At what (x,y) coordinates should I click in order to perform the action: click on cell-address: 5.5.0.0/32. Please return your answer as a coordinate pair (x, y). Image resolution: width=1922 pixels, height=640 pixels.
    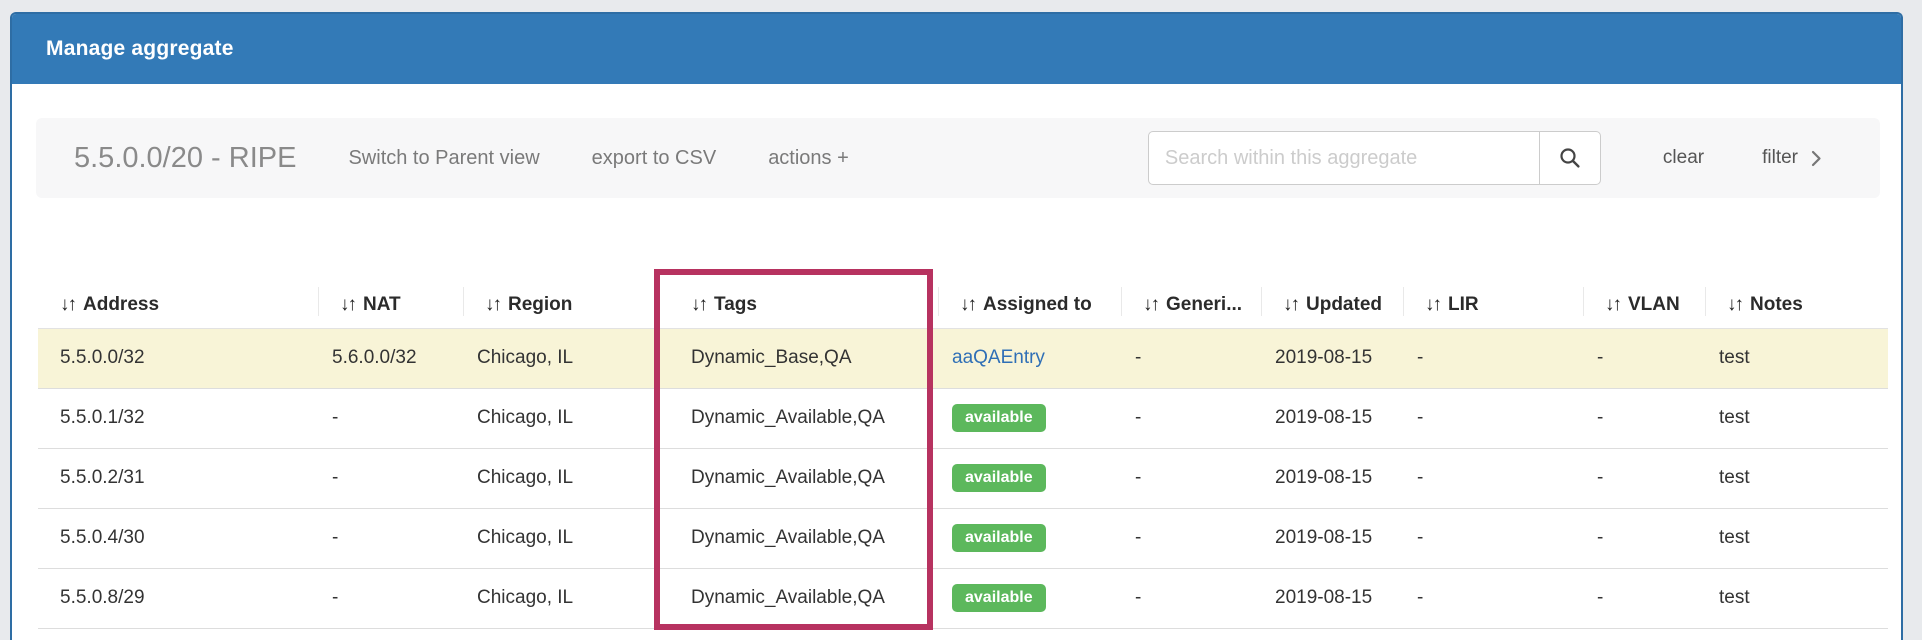
    Looking at the image, I should click on (178, 358).